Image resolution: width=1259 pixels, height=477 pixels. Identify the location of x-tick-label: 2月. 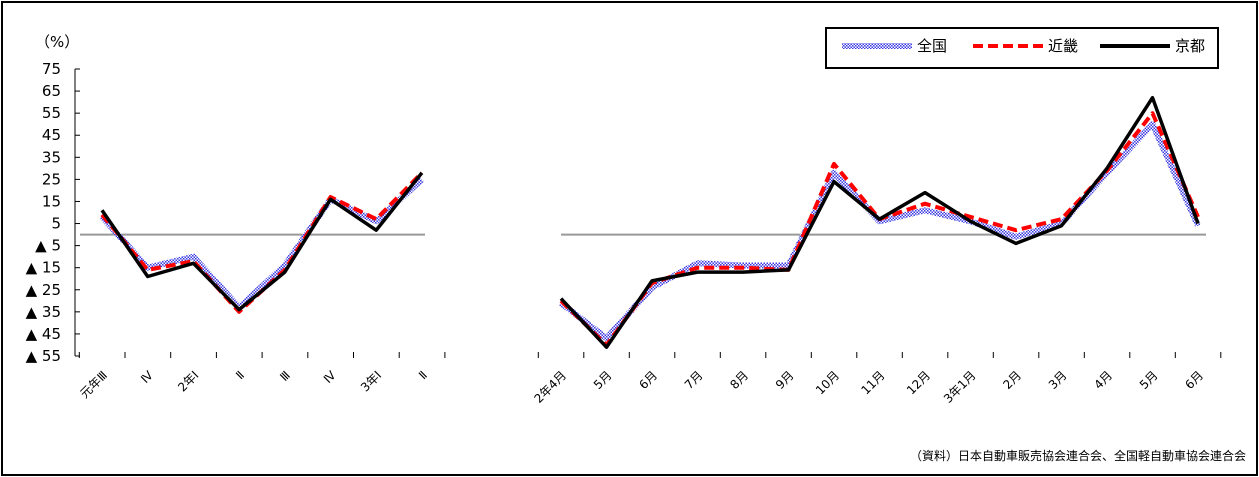
(1012, 380).